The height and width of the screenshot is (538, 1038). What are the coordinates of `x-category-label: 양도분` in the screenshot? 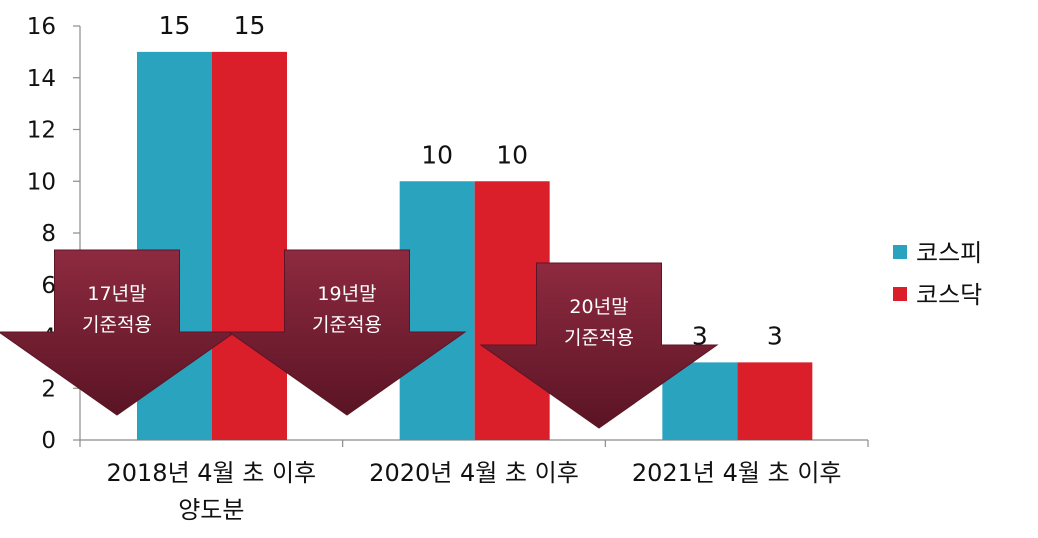 It's located at (211, 510).